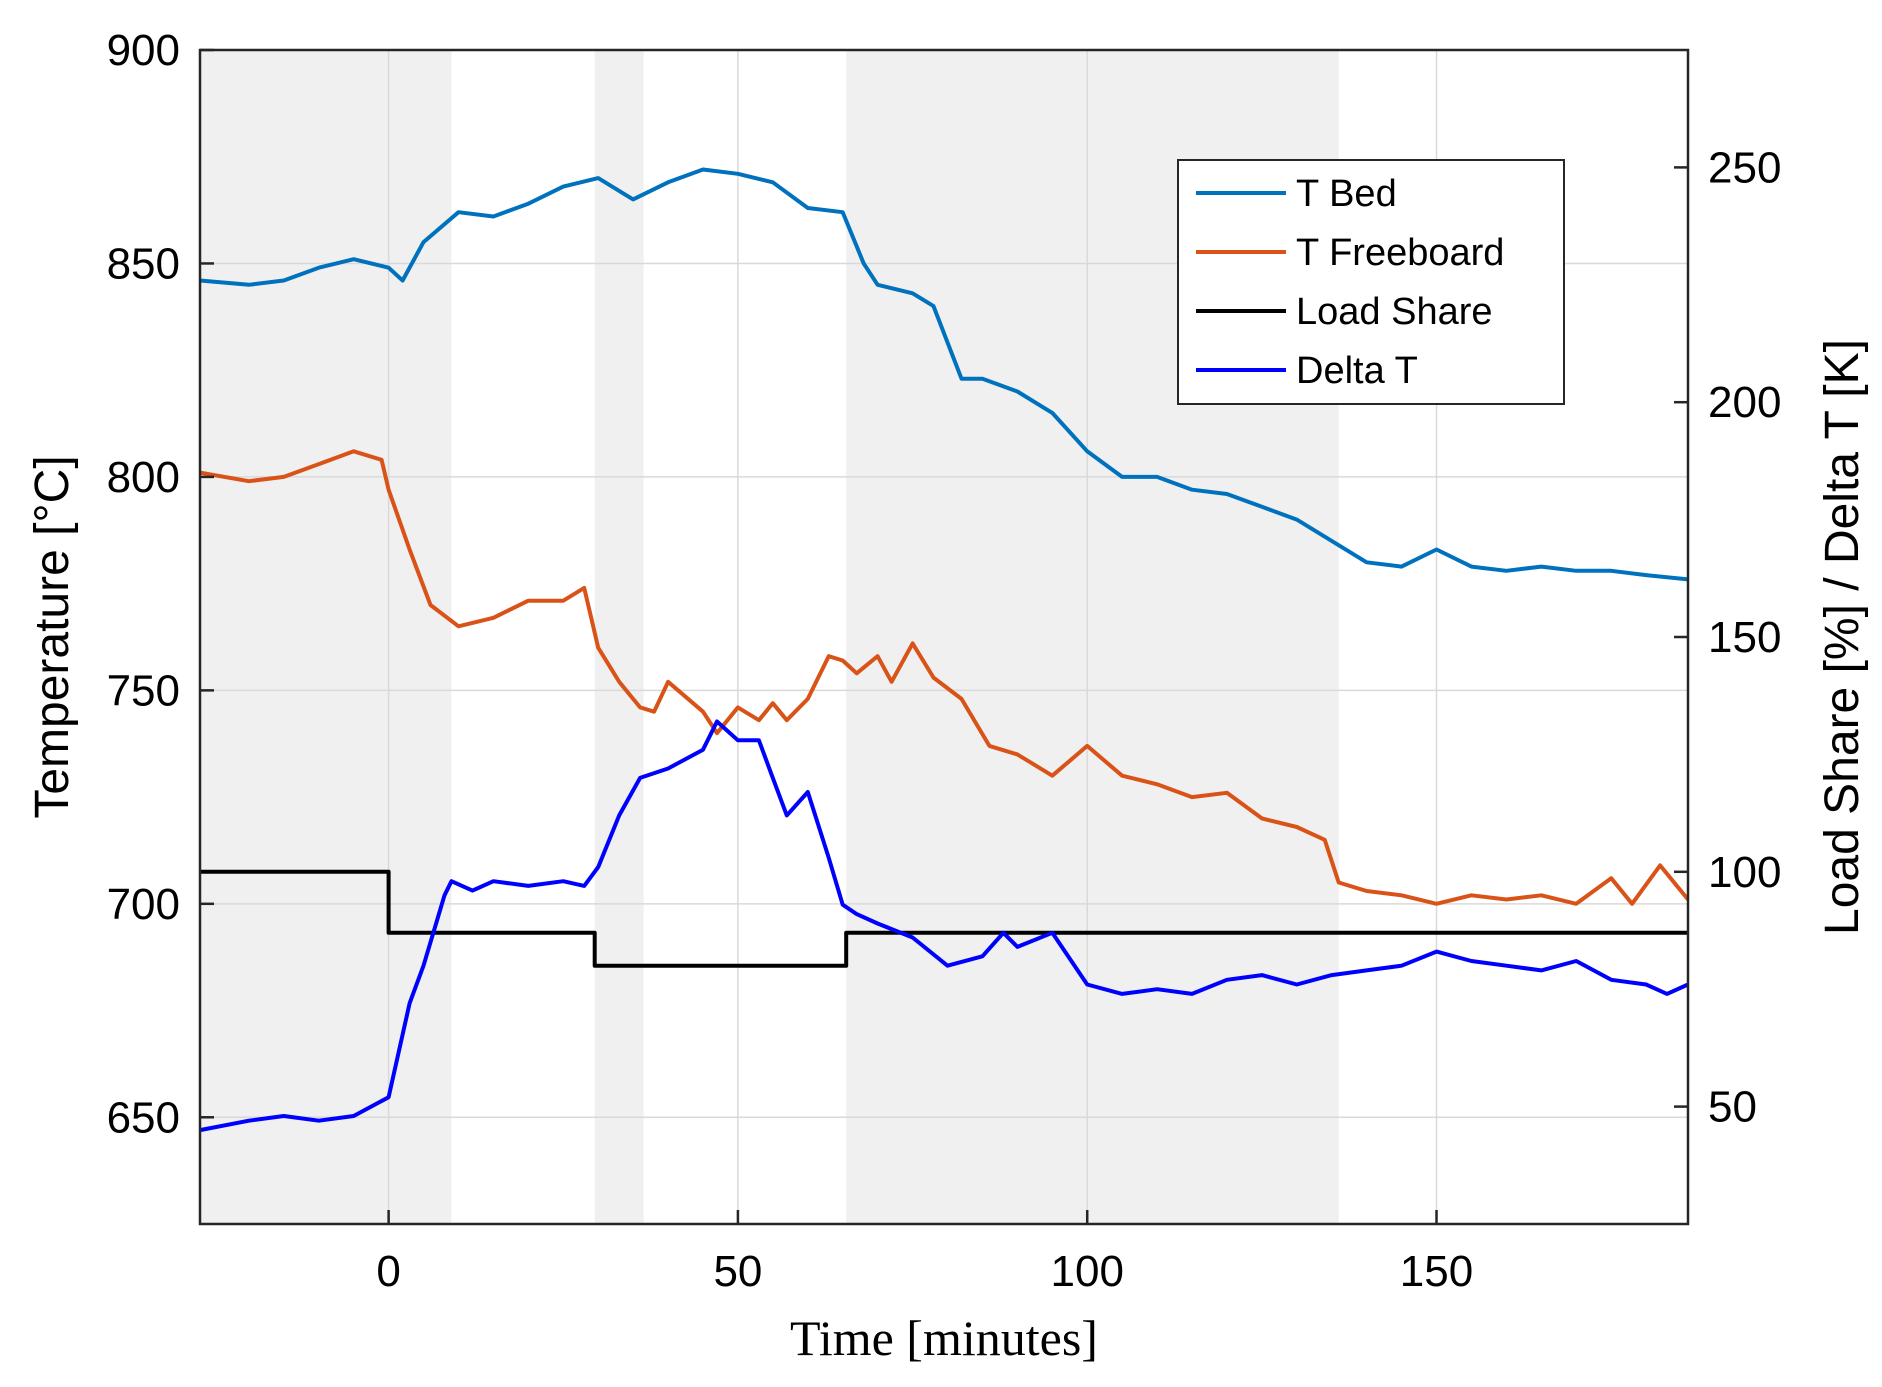 This screenshot has width=1882, height=1387. I want to click on series-line-load-share, so click(944, 918).